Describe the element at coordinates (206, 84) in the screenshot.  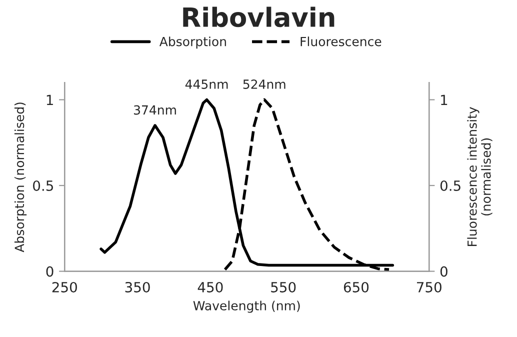
I see `annotation: 445nm` at that location.